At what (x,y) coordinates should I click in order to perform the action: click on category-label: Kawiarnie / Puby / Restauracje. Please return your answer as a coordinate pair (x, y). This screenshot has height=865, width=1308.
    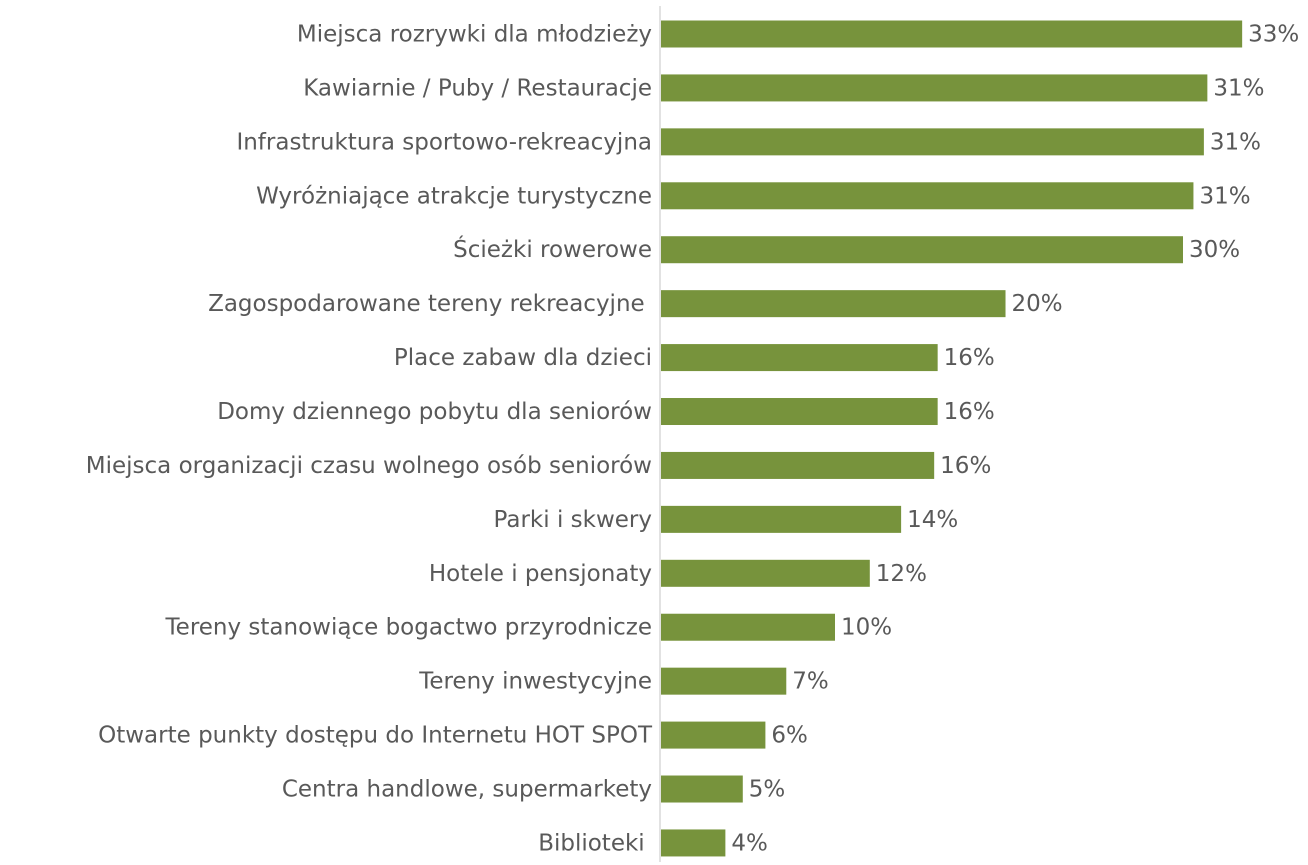
    Looking at the image, I should click on (477, 88).